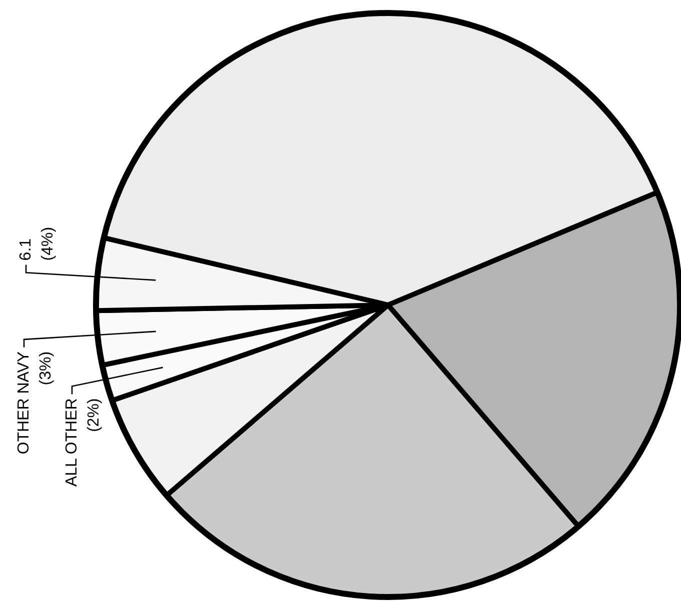 The height and width of the screenshot is (606, 681). I want to click on slice-label: OTHER NAVY, so click(24, 402).